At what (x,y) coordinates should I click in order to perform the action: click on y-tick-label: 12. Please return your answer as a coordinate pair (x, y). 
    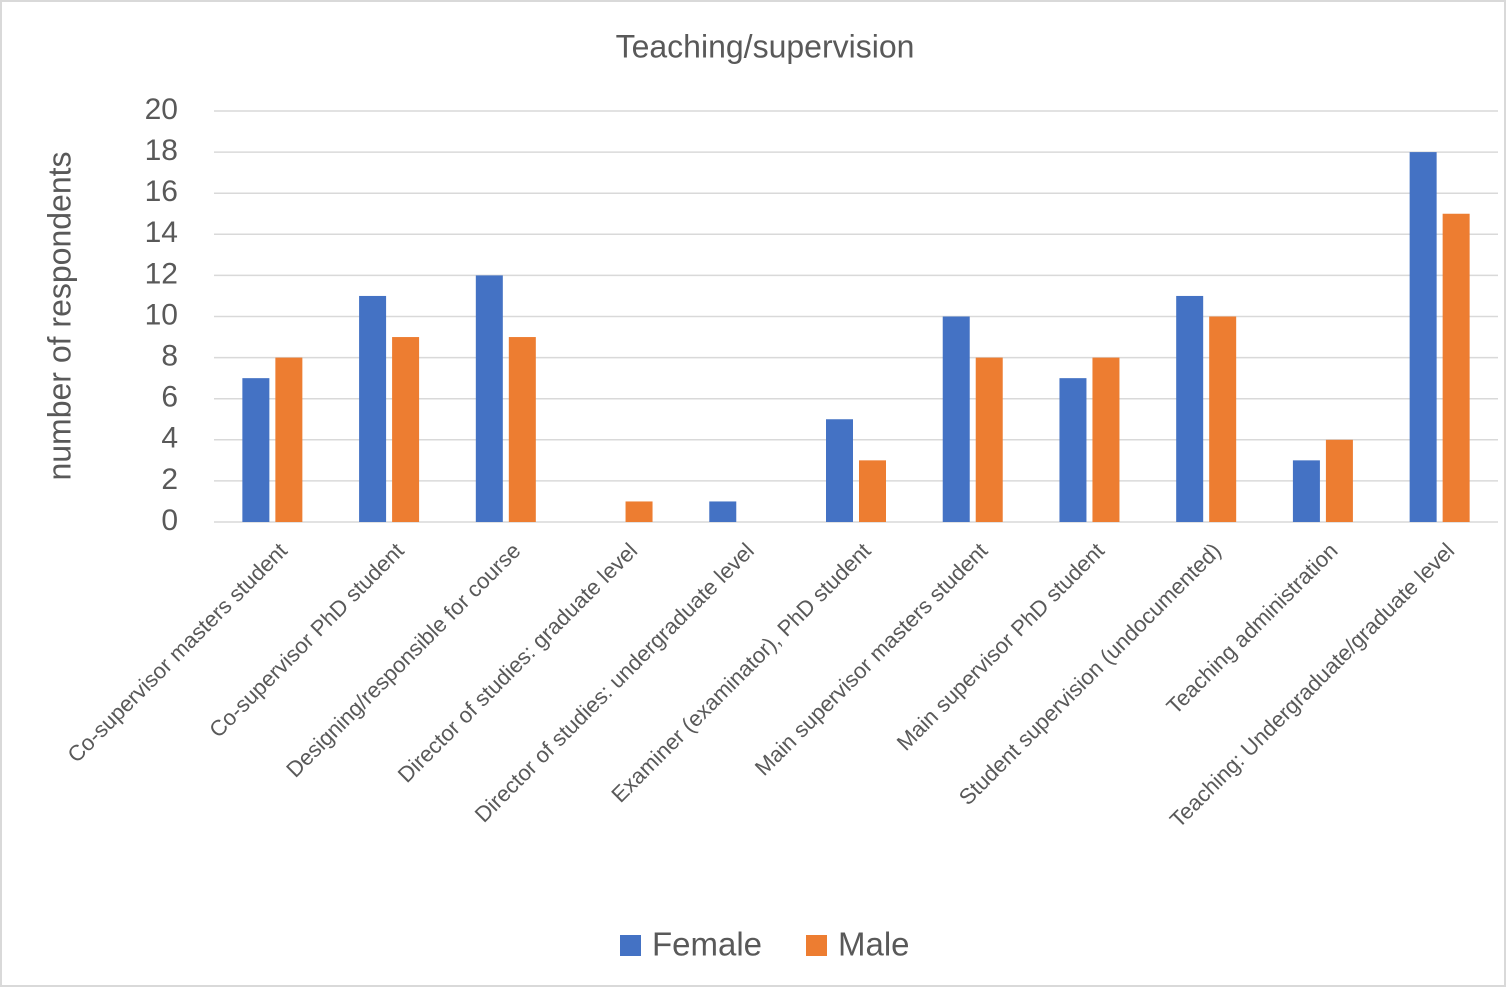
    Looking at the image, I should click on (161, 273).